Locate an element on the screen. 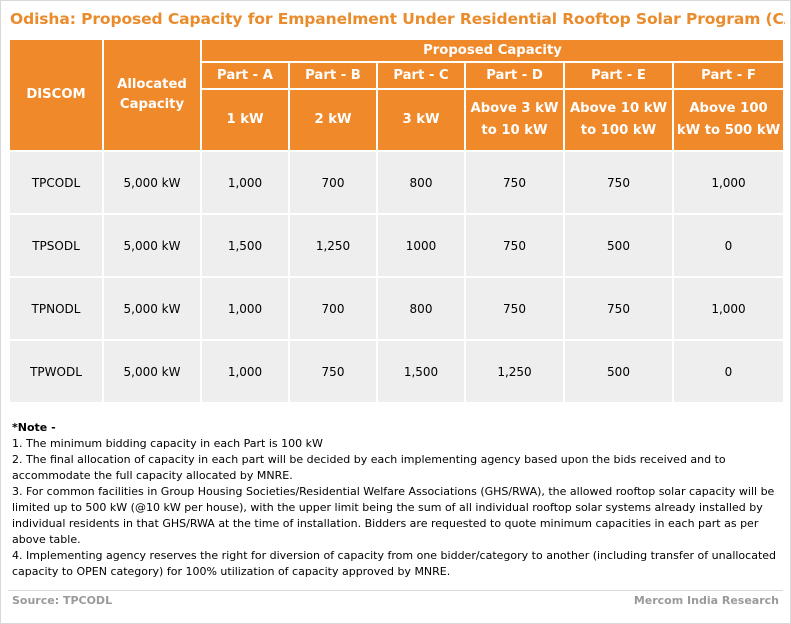 Image resolution: width=791 pixels, height=624 pixels. range-header: 3 kW is located at coordinates (421, 120).